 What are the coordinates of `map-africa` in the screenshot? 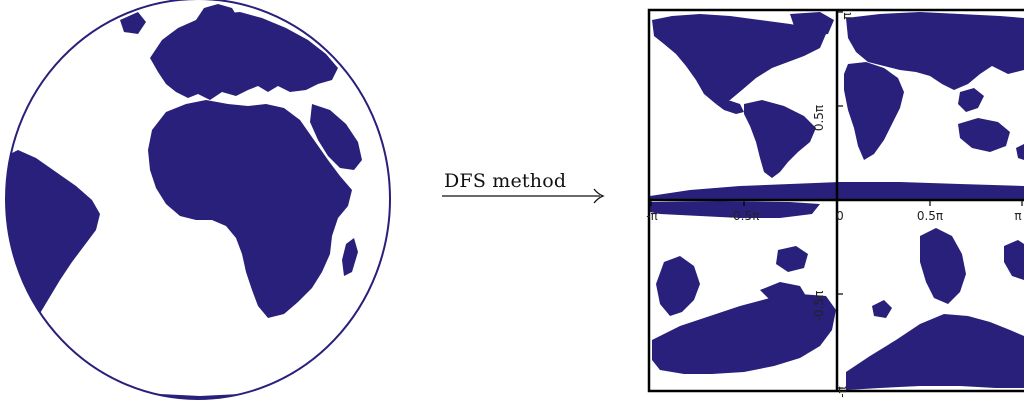 It's located at (874, 111).